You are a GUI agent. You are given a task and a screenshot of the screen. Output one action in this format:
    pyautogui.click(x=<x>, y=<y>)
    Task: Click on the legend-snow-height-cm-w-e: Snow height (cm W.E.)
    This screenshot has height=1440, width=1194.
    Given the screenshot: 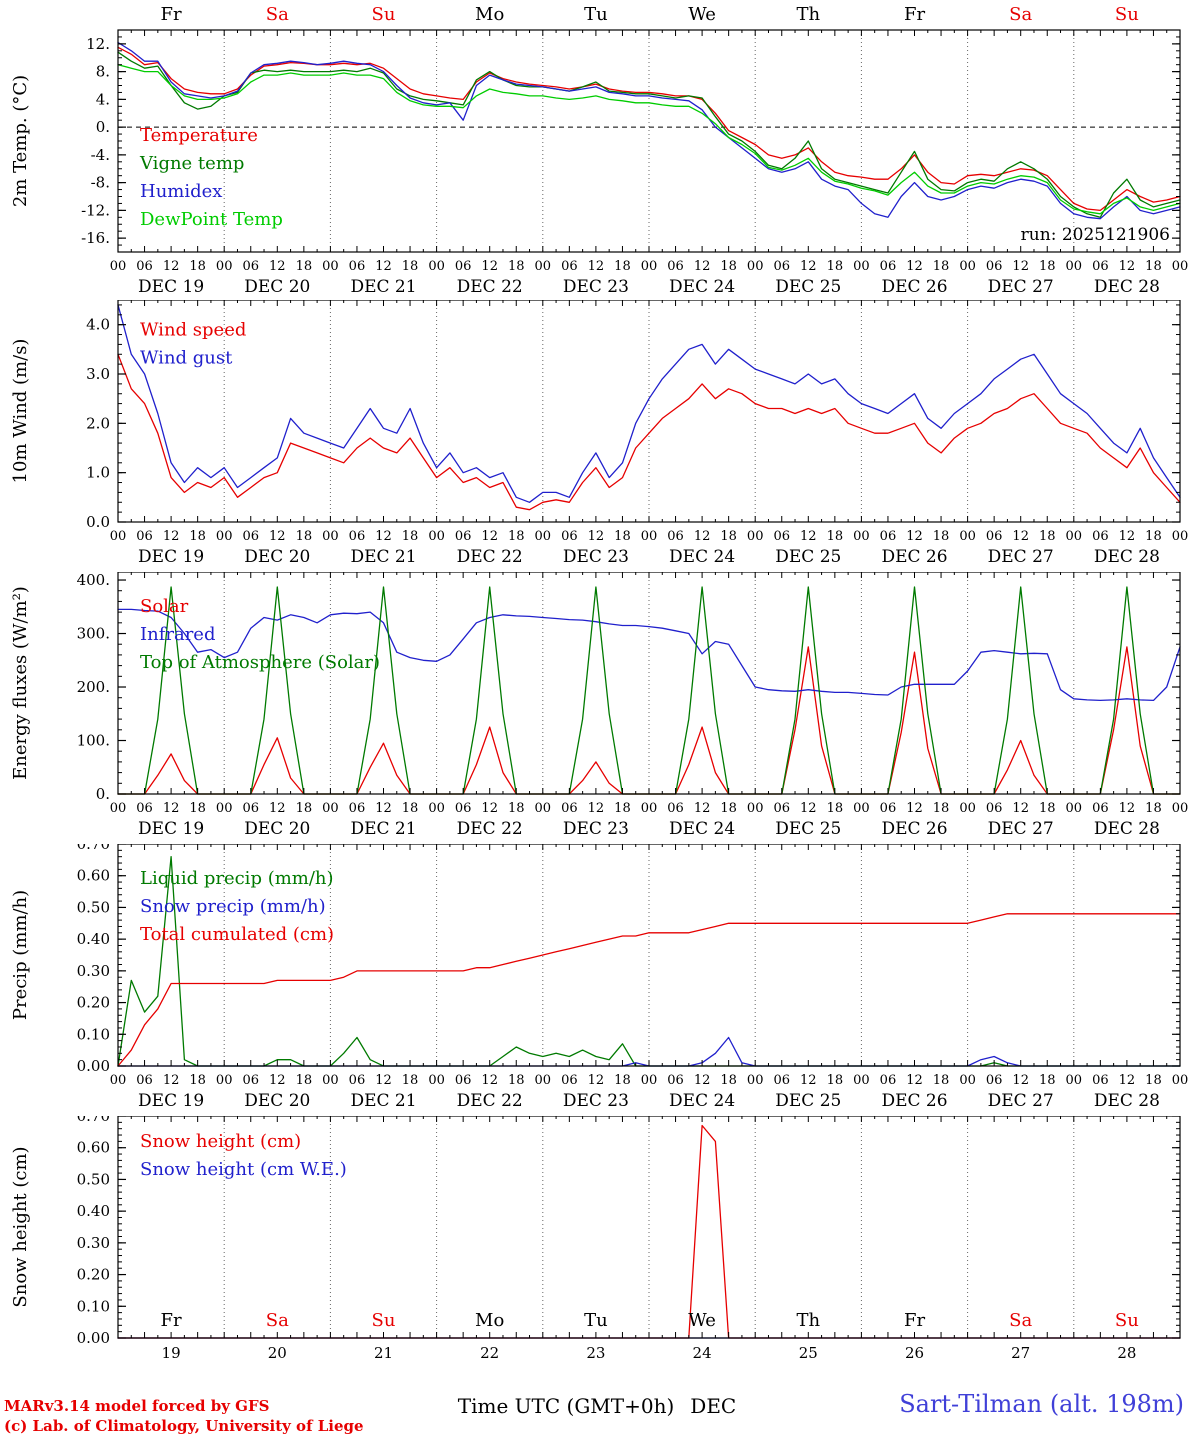 What is the action you would take?
    pyautogui.click(x=243, y=1169)
    